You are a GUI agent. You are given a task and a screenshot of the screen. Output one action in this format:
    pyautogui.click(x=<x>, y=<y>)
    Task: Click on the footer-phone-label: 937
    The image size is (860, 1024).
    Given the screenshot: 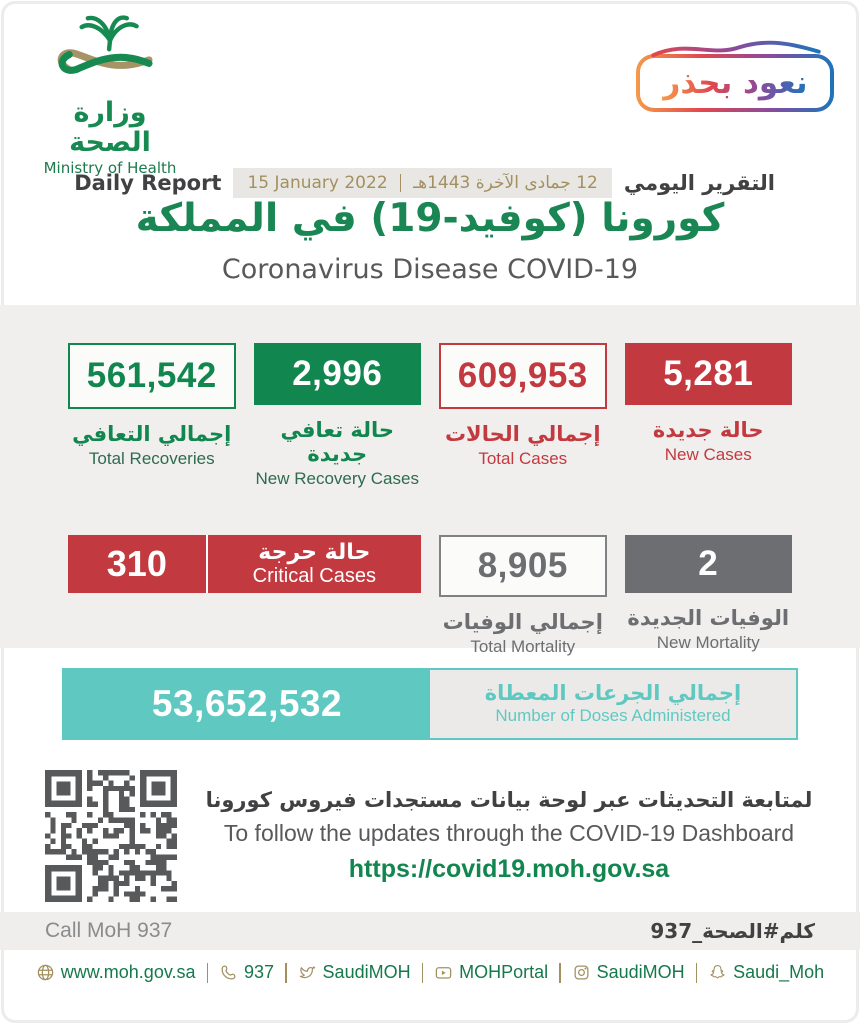 What is the action you would take?
    pyautogui.click(x=259, y=972)
    